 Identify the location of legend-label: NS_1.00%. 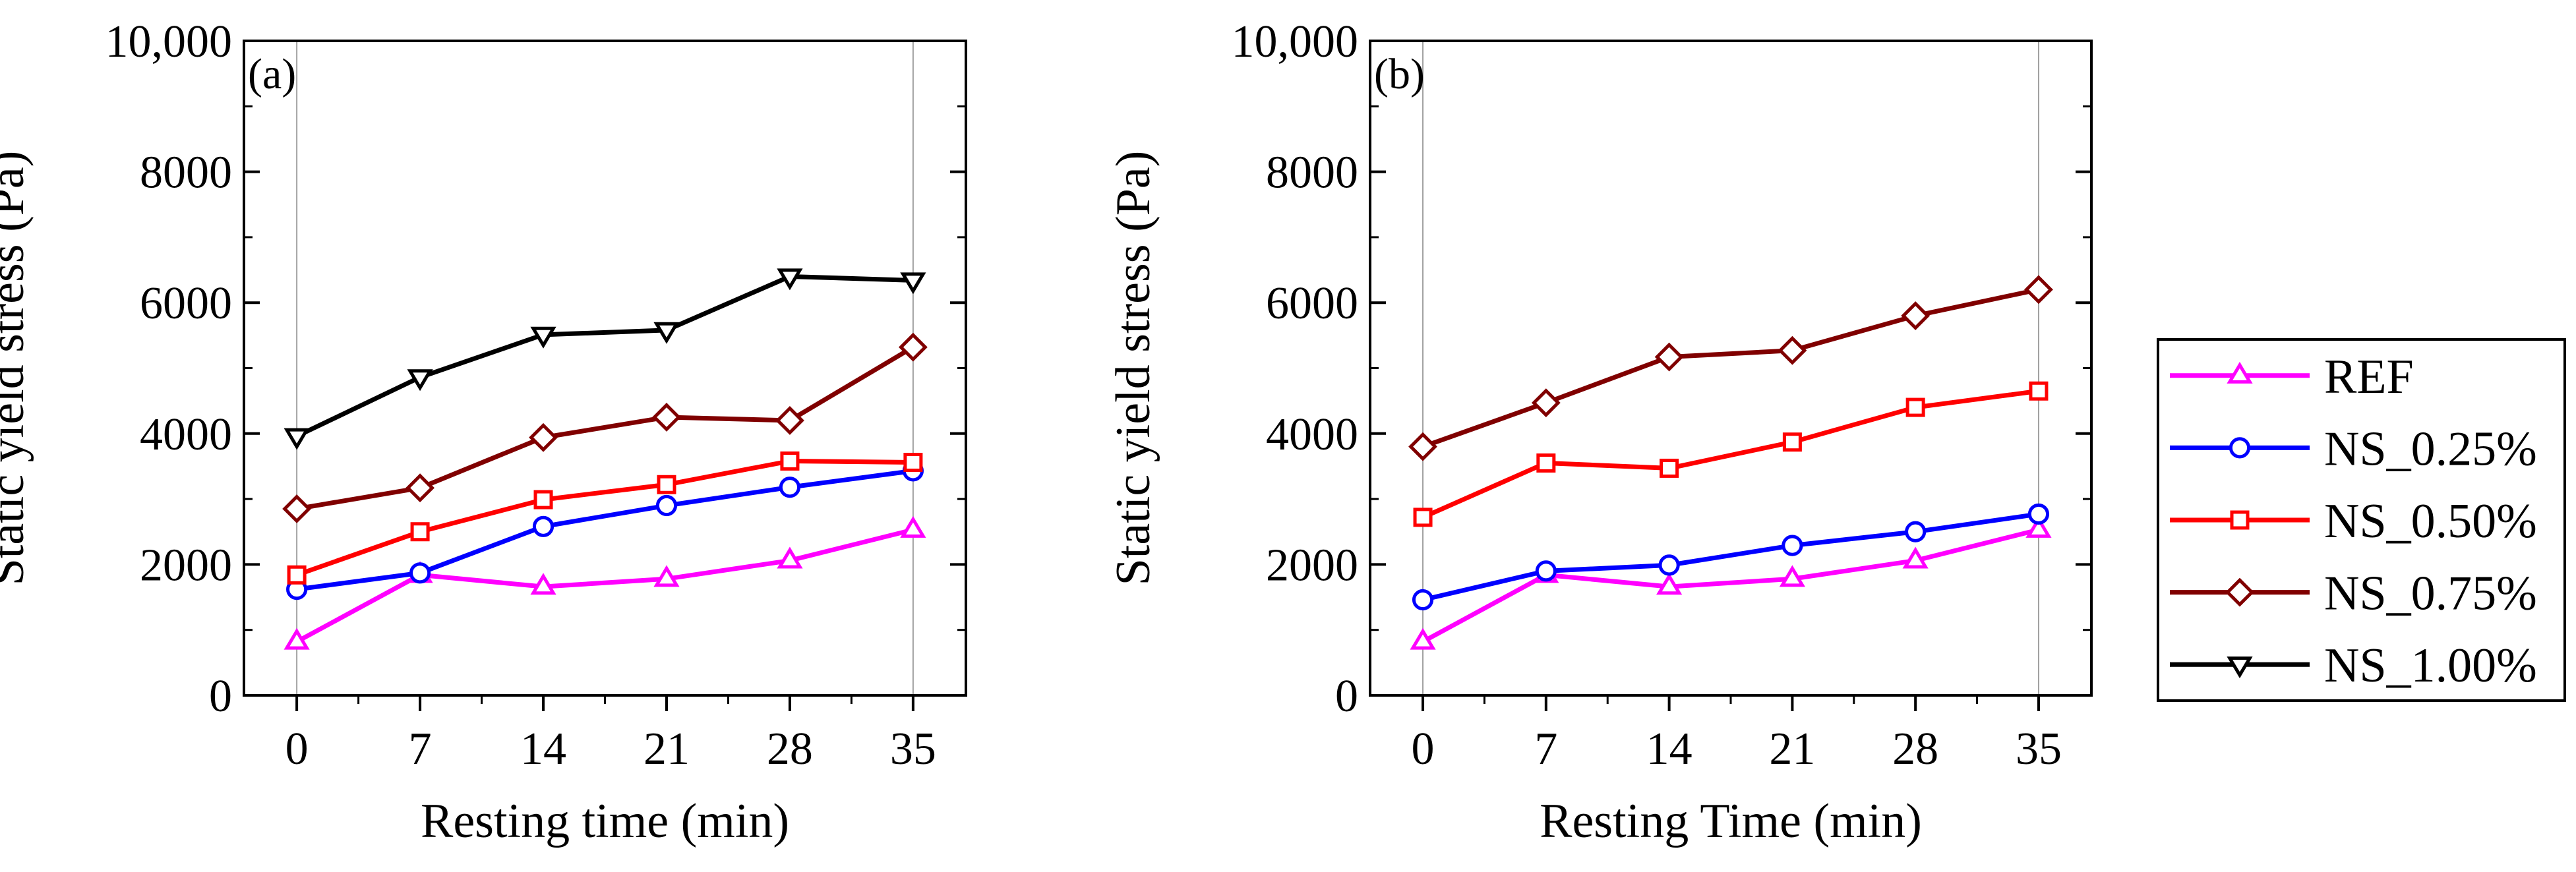
(2430, 666).